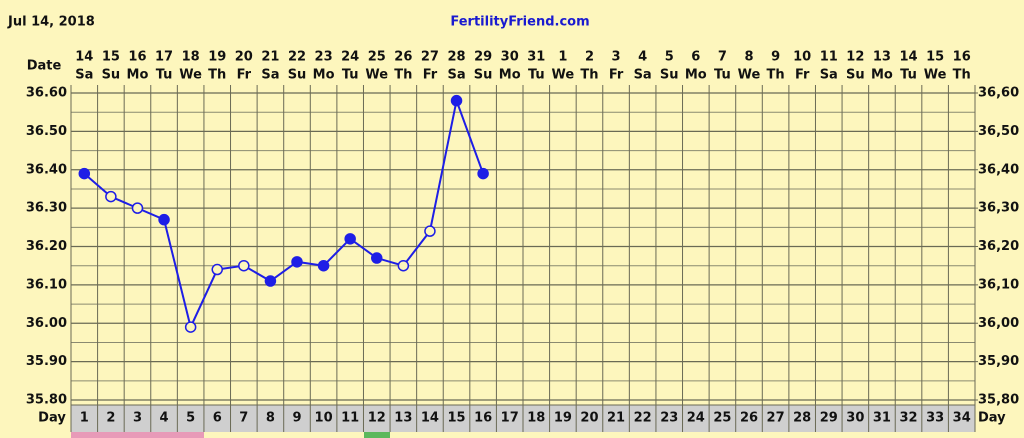 The height and width of the screenshot is (438, 1024). What do you see at coordinates (998, 323) in the screenshot?
I see `y2-tick-label: 36,00` at bounding box center [998, 323].